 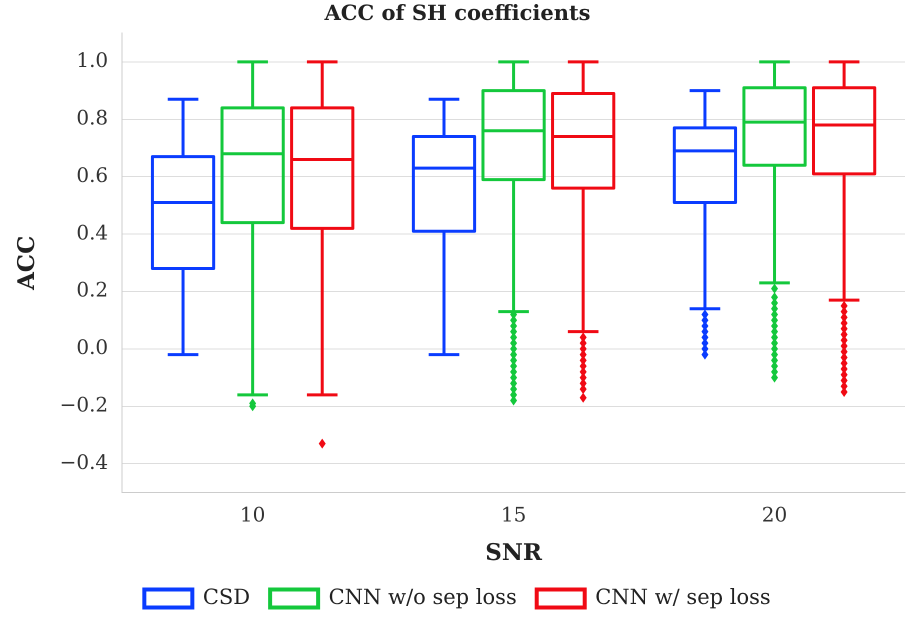 What do you see at coordinates (92, 174) in the screenshot?
I see `y-tick-label: 0.6` at bounding box center [92, 174].